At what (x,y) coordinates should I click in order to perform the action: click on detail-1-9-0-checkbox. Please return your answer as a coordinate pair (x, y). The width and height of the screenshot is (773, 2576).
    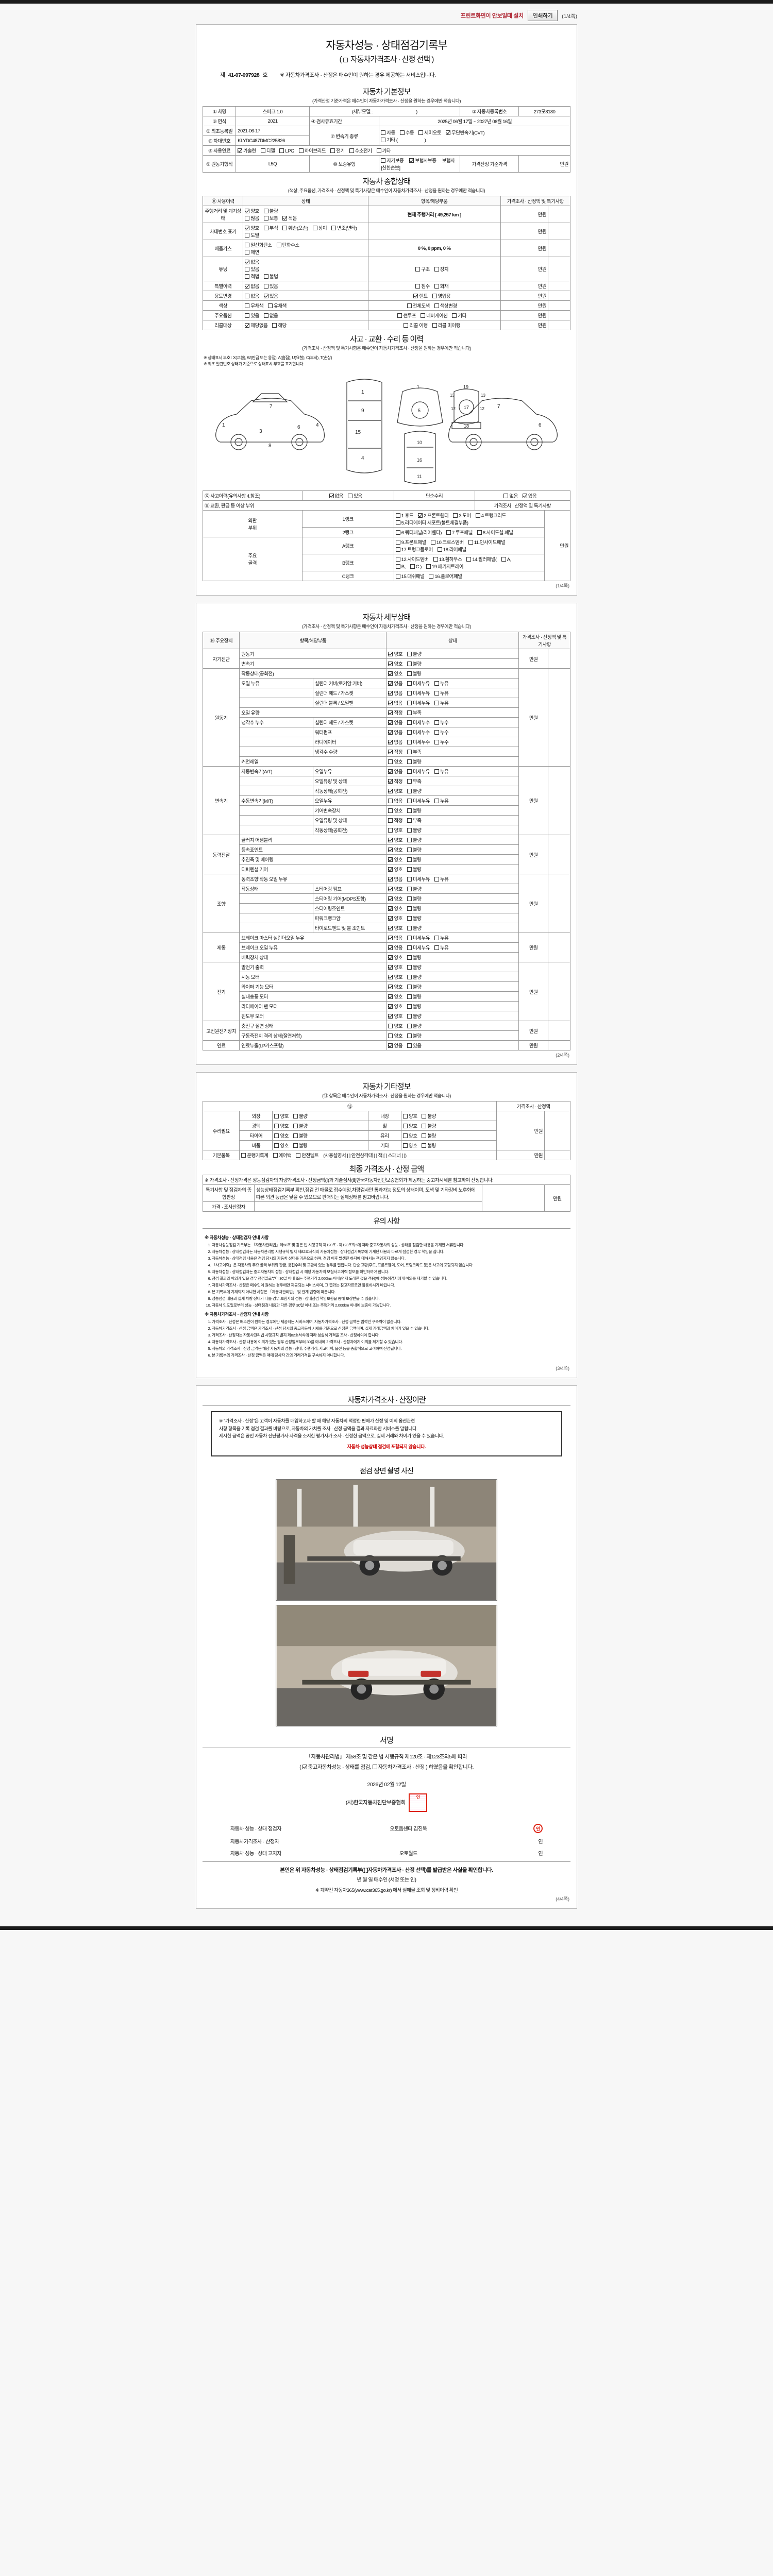
    Looking at the image, I should click on (390, 761).